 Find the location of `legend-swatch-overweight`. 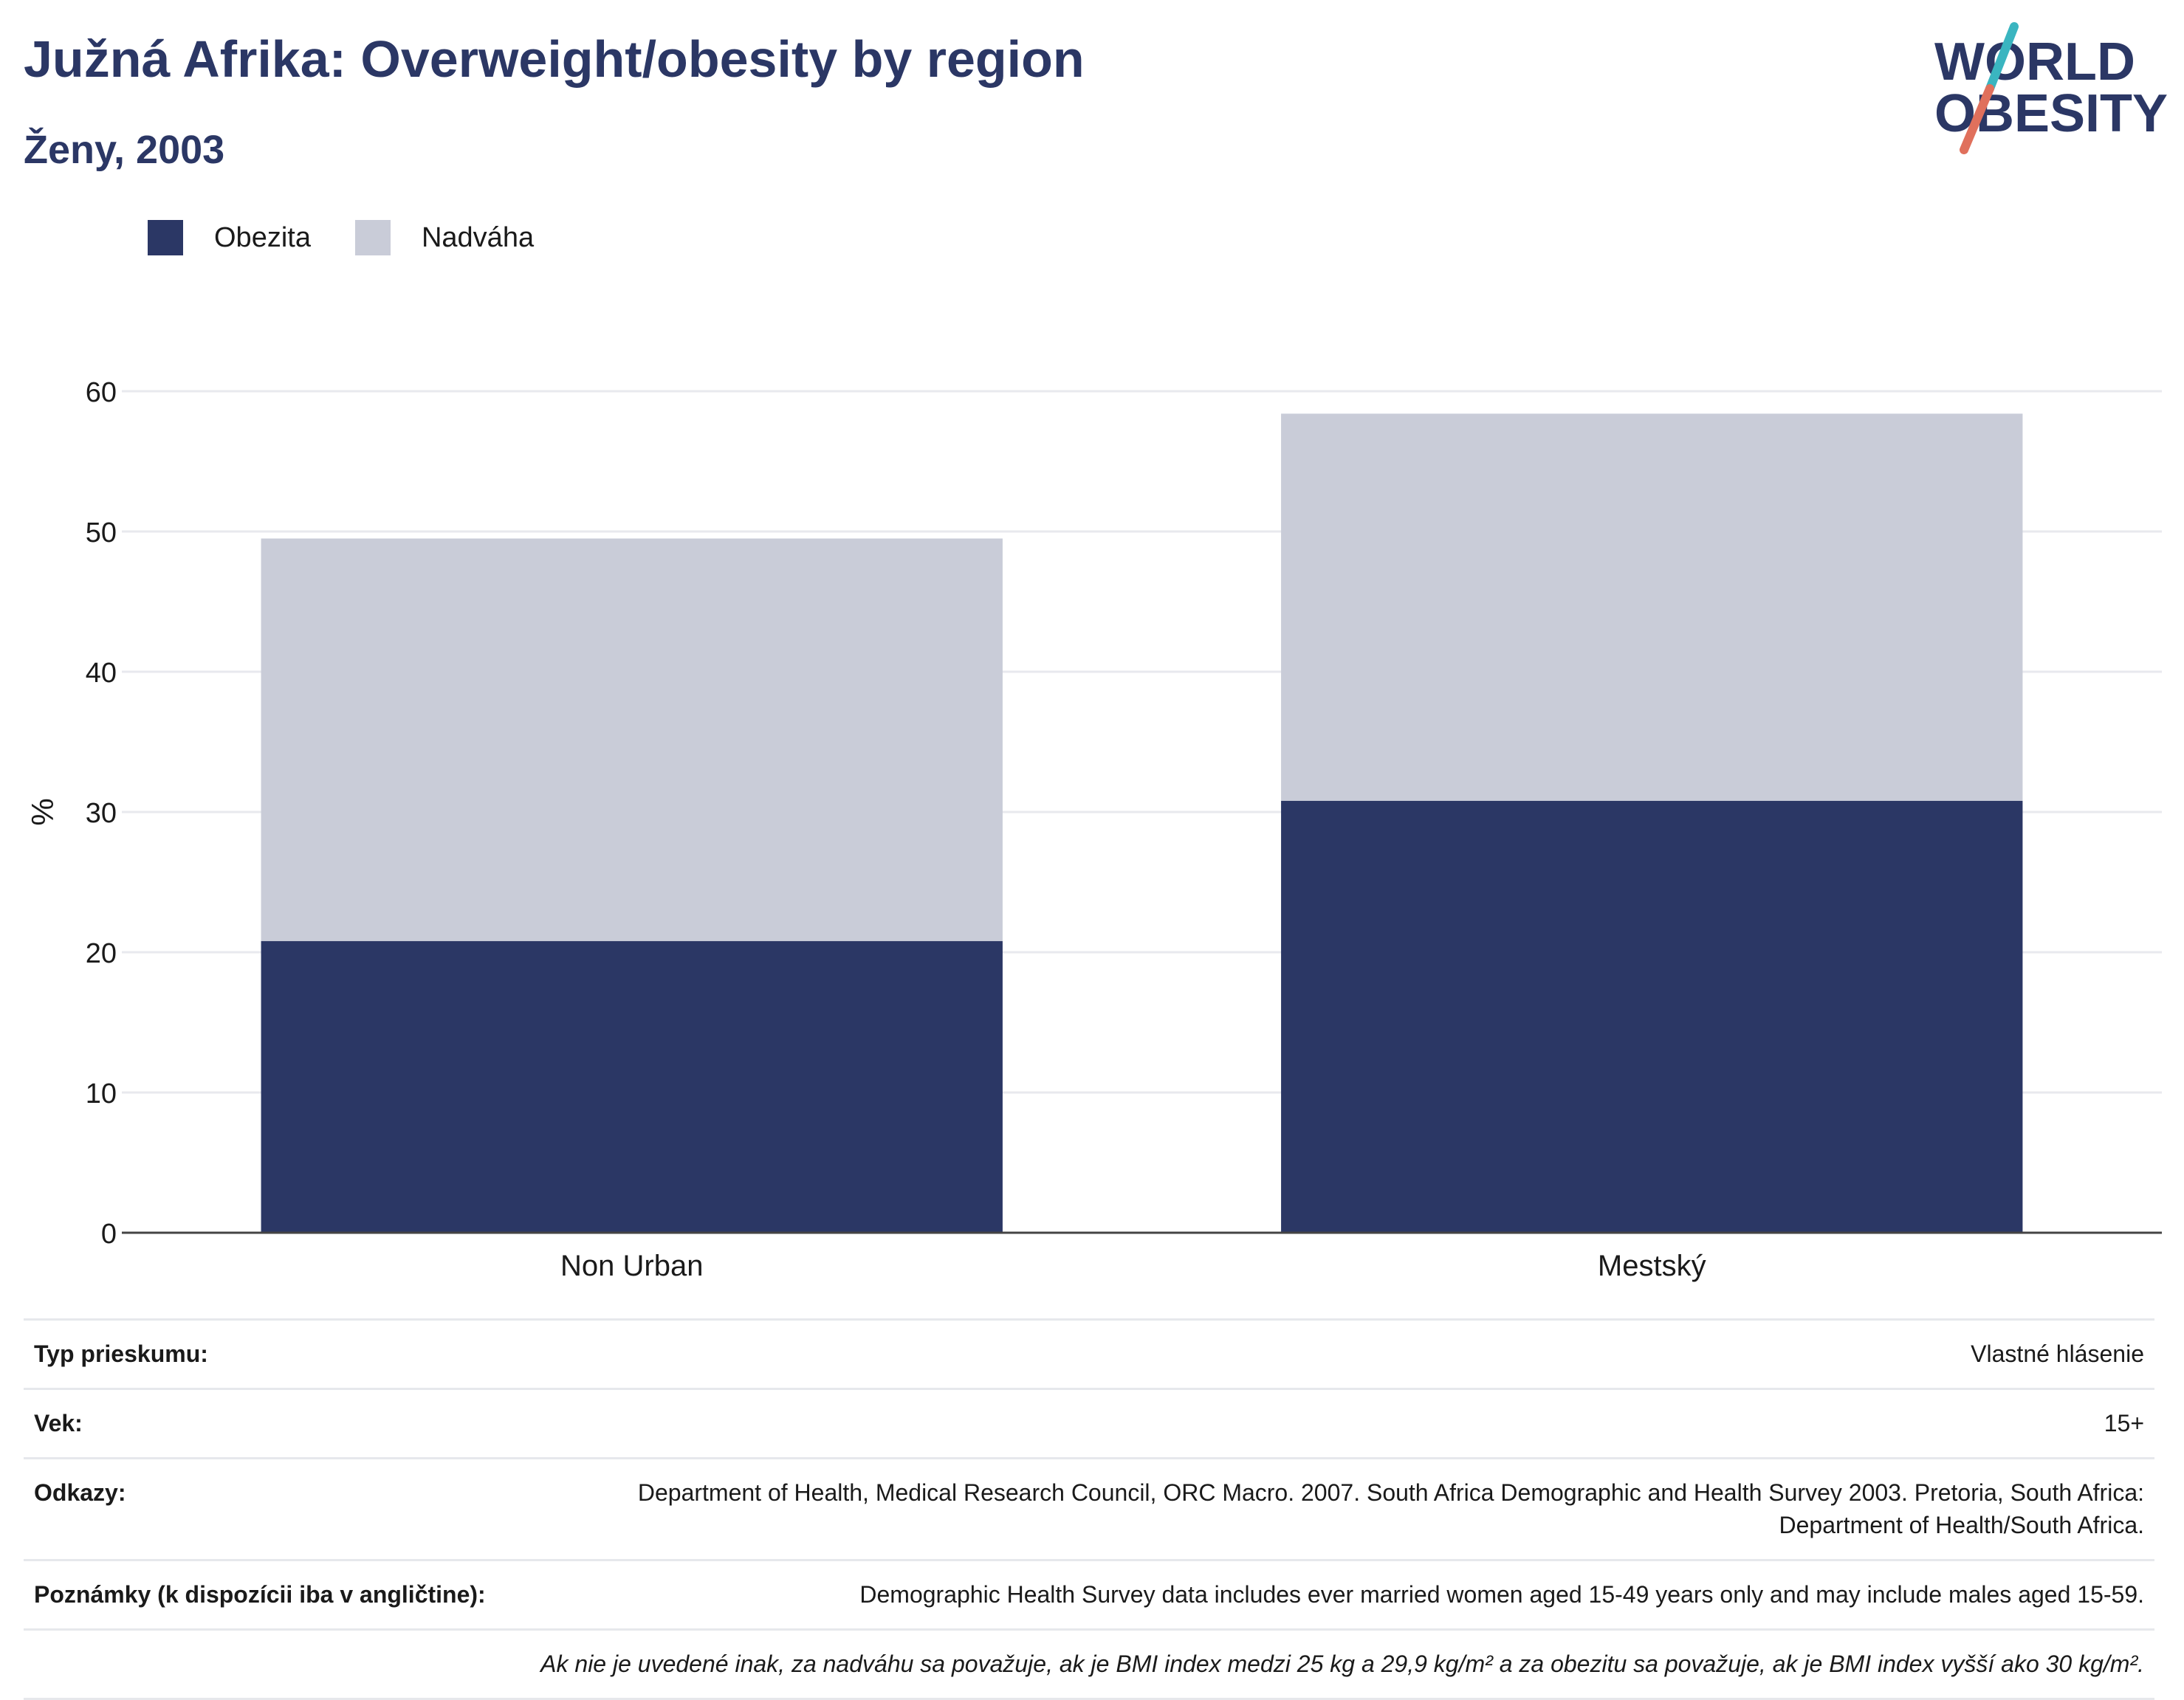

legend-swatch-overweight is located at coordinates (373, 237).